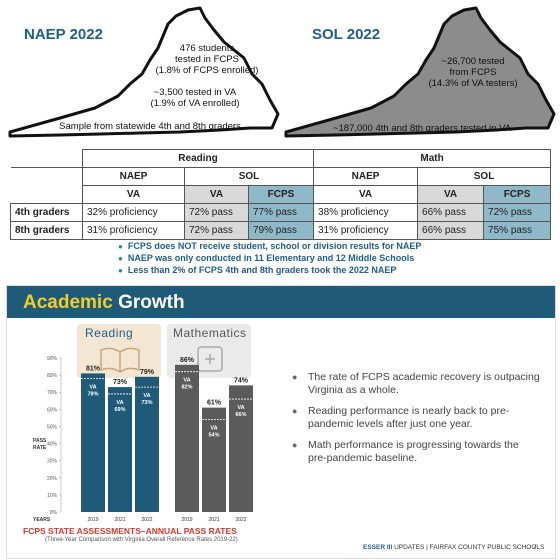  What do you see at coordinates (517, 230) in the screenshot?
I see `cell-math-sol-fcps: 75% pass` at bounding box center [517, 230].